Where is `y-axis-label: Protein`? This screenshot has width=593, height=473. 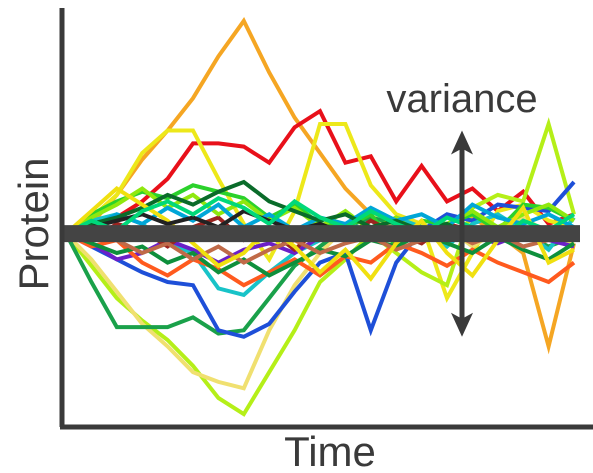
y-axis-label: Protein is located at coordinates (33, 223).